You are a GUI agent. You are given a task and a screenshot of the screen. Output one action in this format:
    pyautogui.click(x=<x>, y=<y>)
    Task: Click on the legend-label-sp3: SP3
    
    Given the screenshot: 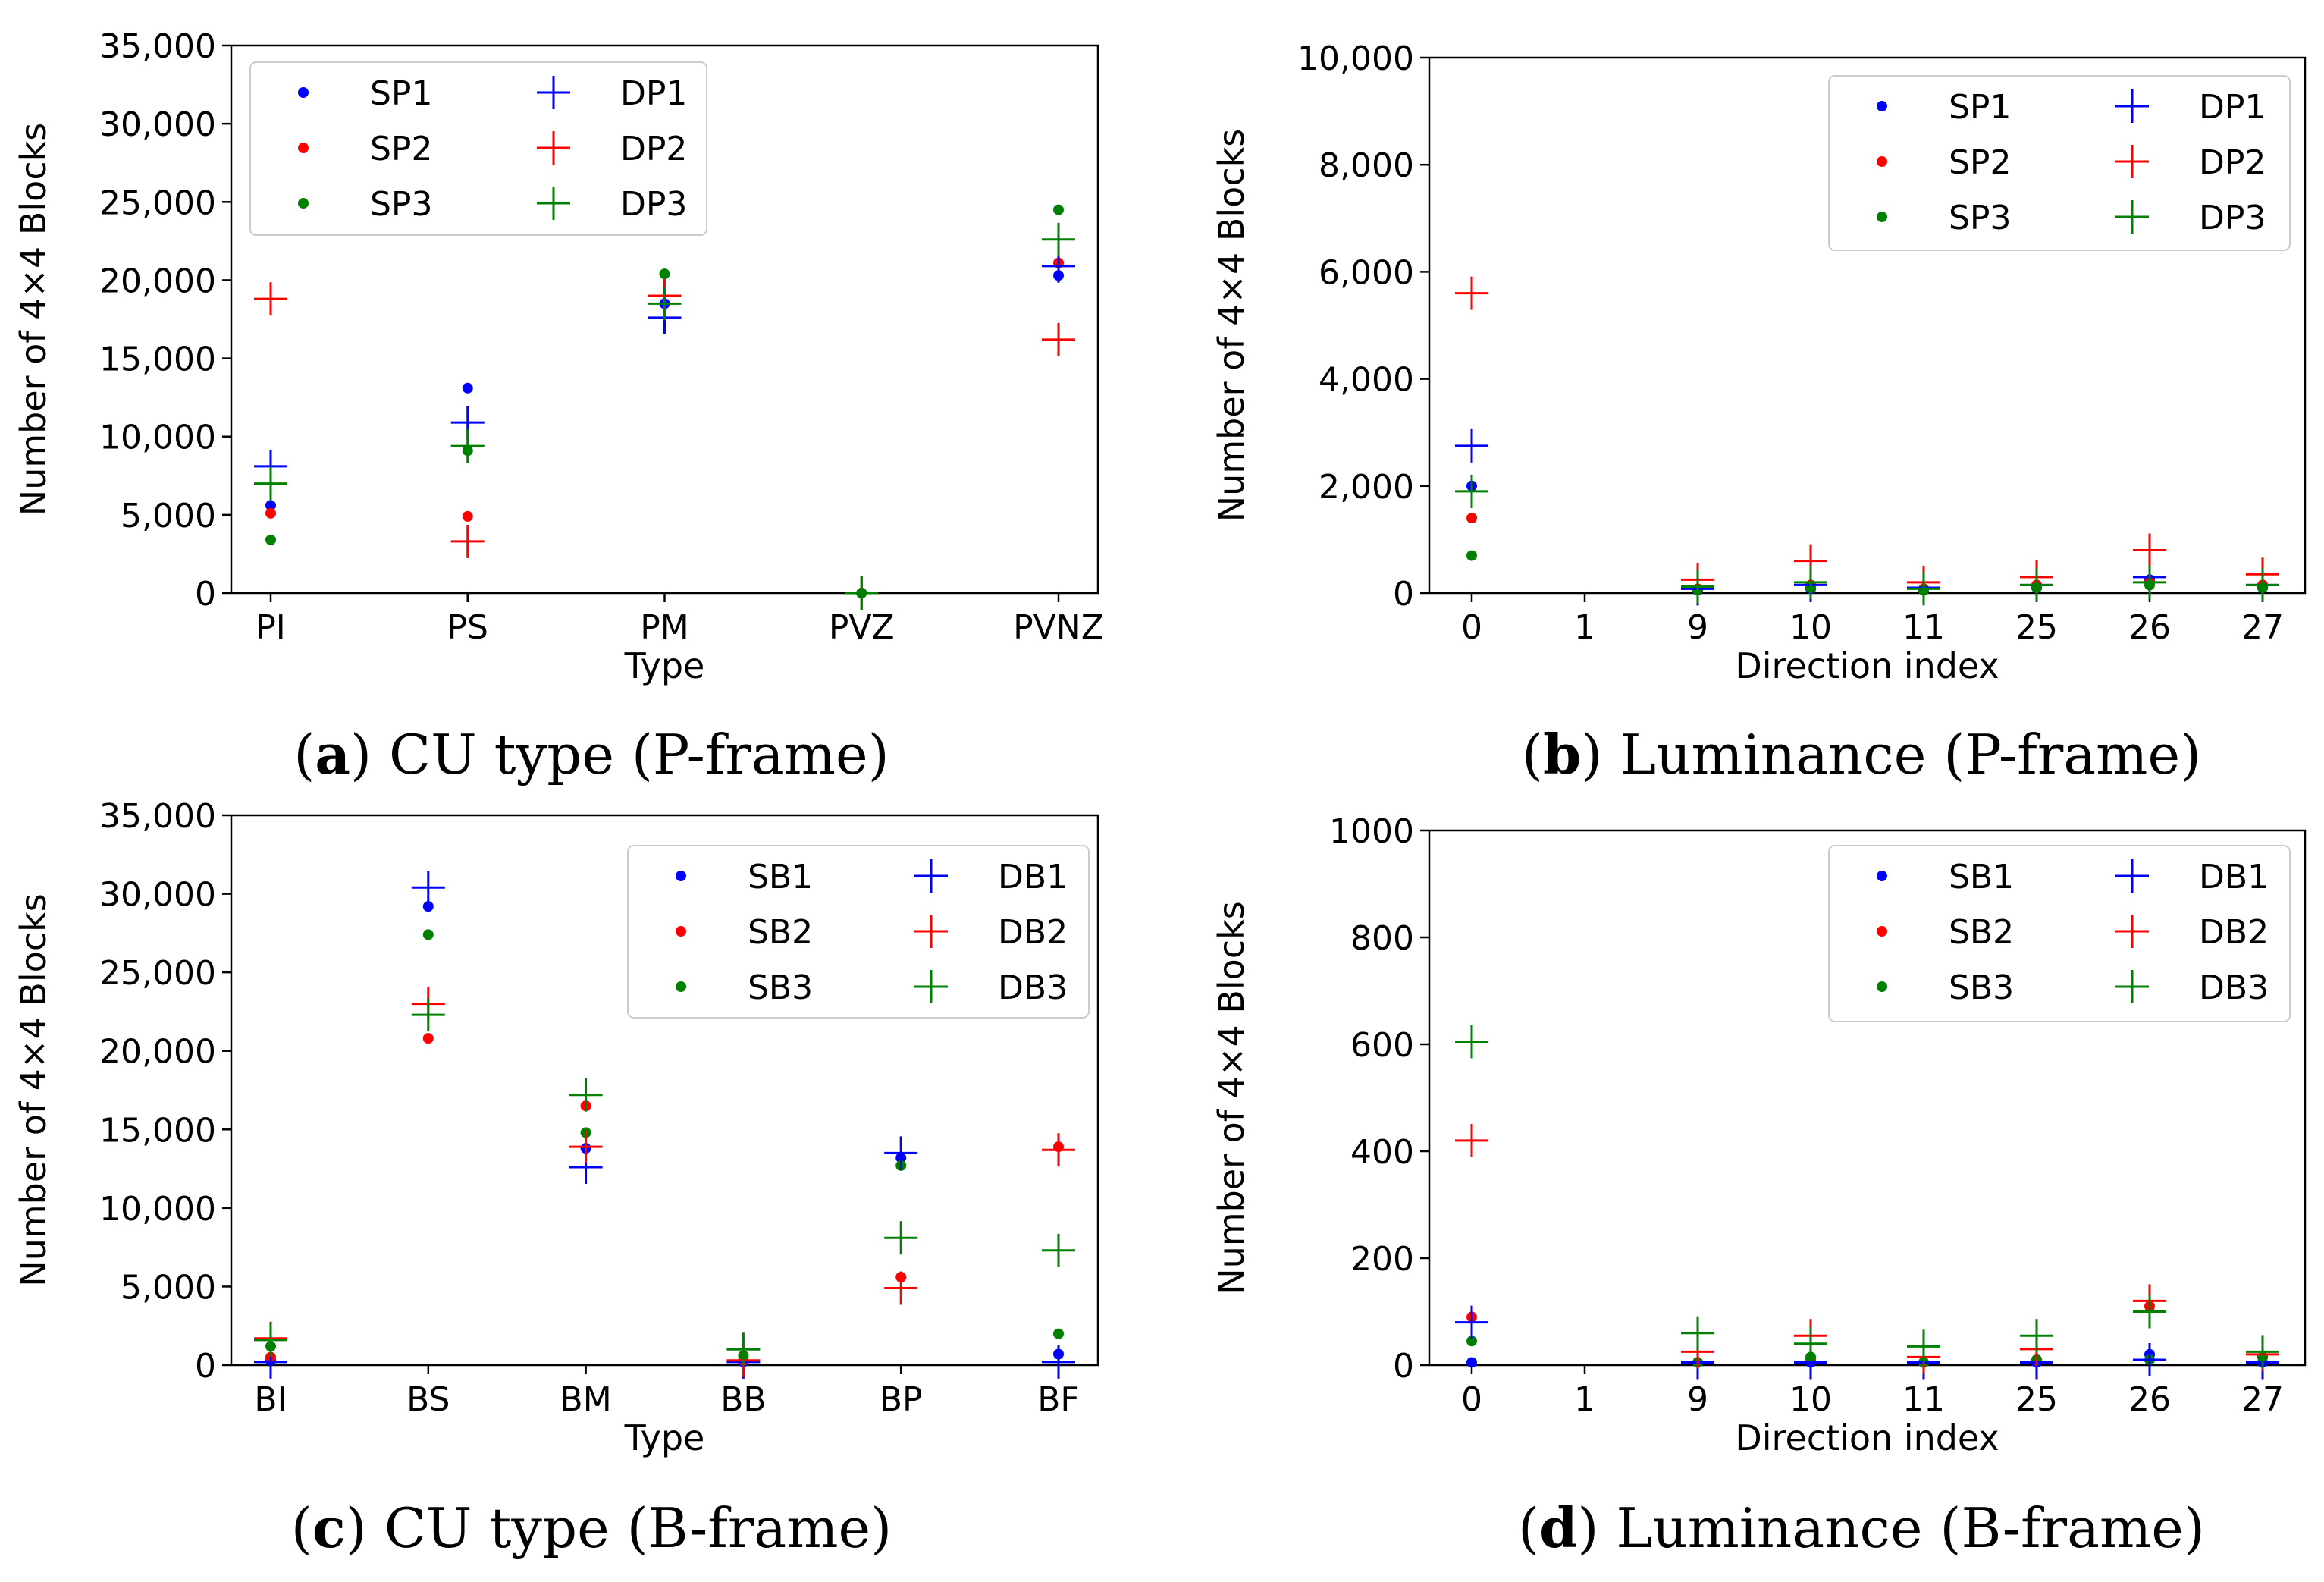 What is the action you would take?
    pyautogui.click(x=1980, y=218)
    